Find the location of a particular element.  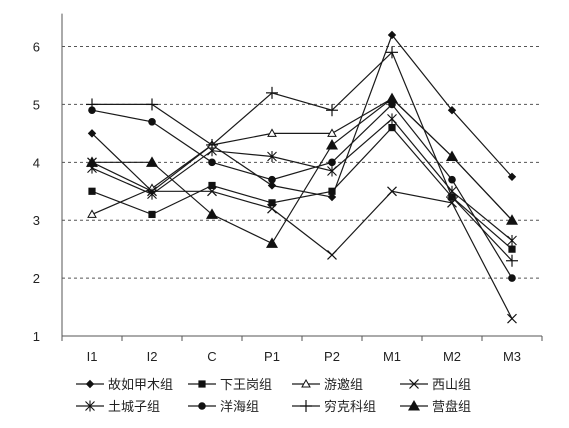

legend-item-6: 洋海组 is located at coordinates (223, 407).